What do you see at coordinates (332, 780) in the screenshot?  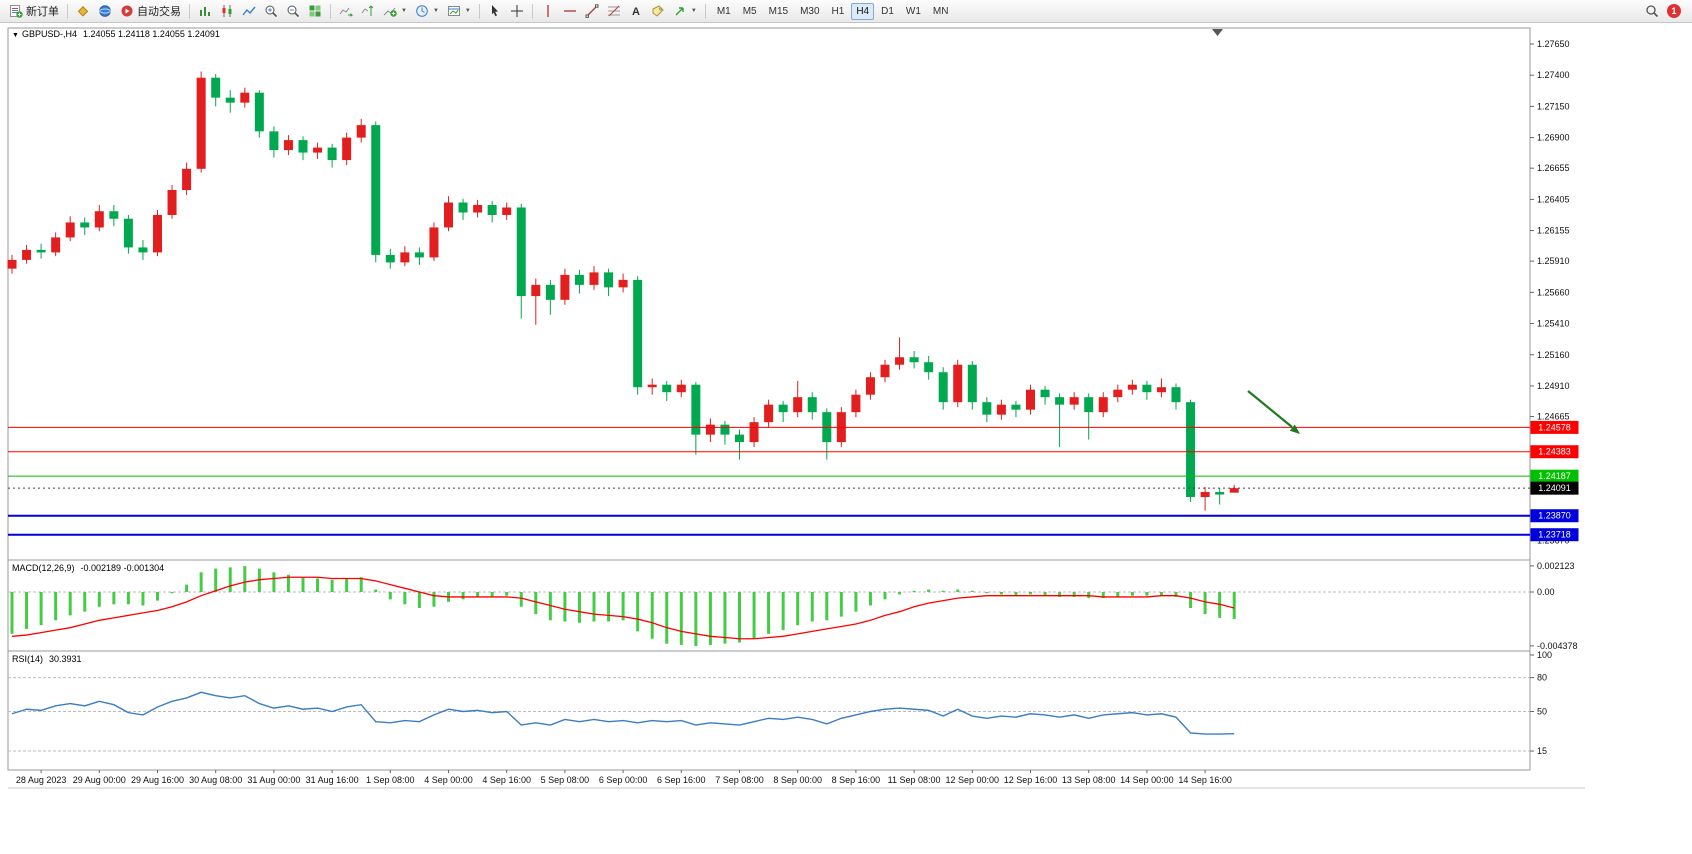 I see `time-tick-label: 31 Aug 16:00` at bounding box center [332, 780].